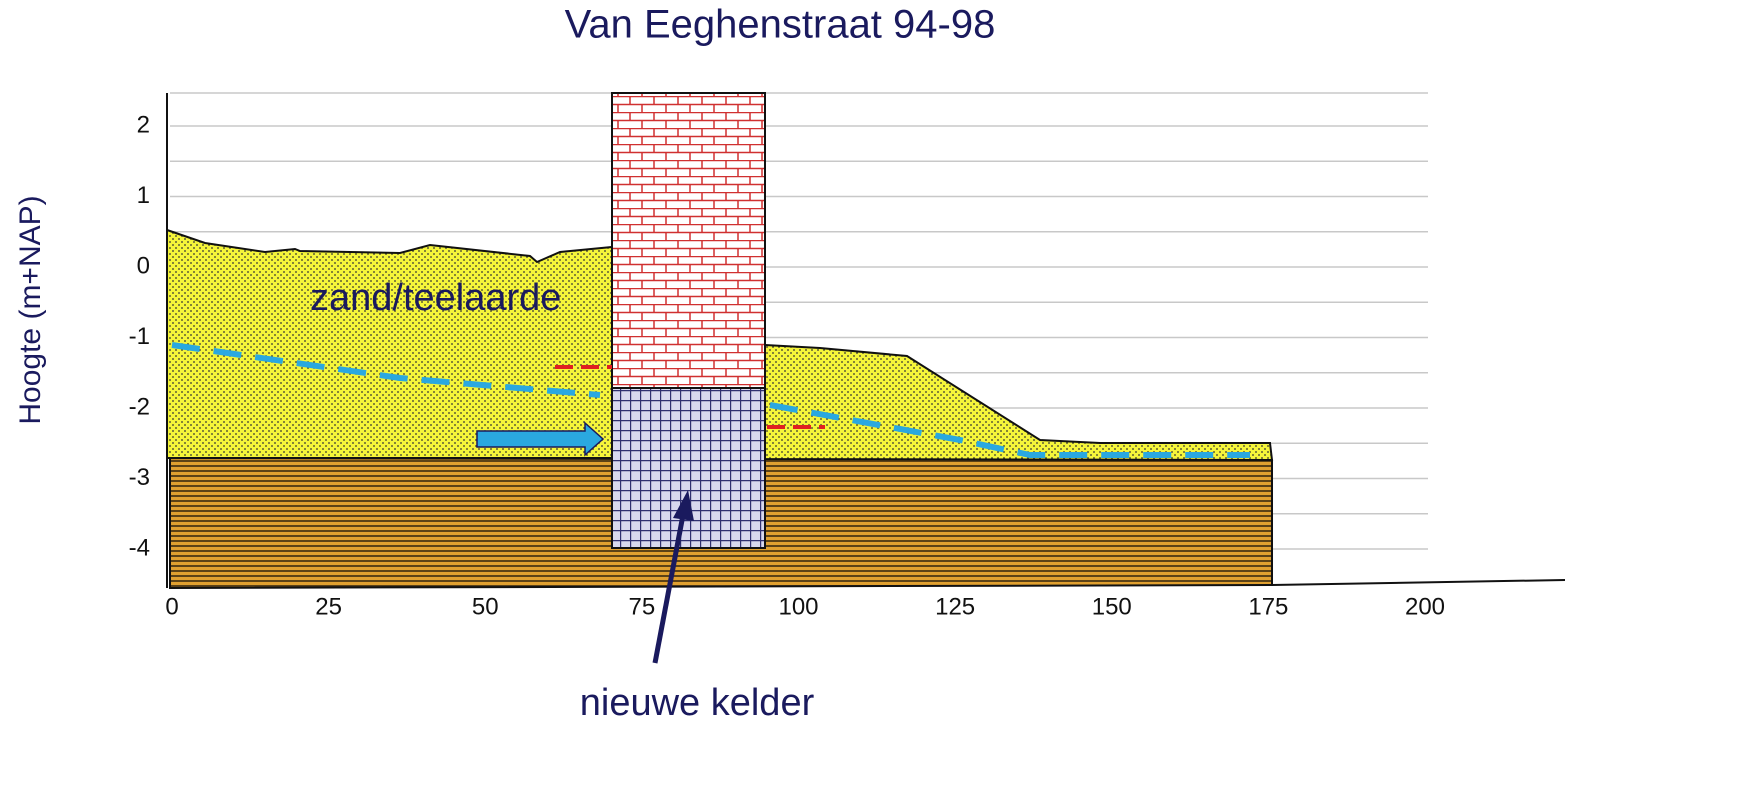  What do you see at coordinates (435, 298) in the screenshot?
I see `layer-label: zand/teelaarde` at bounding box center [435, 298].